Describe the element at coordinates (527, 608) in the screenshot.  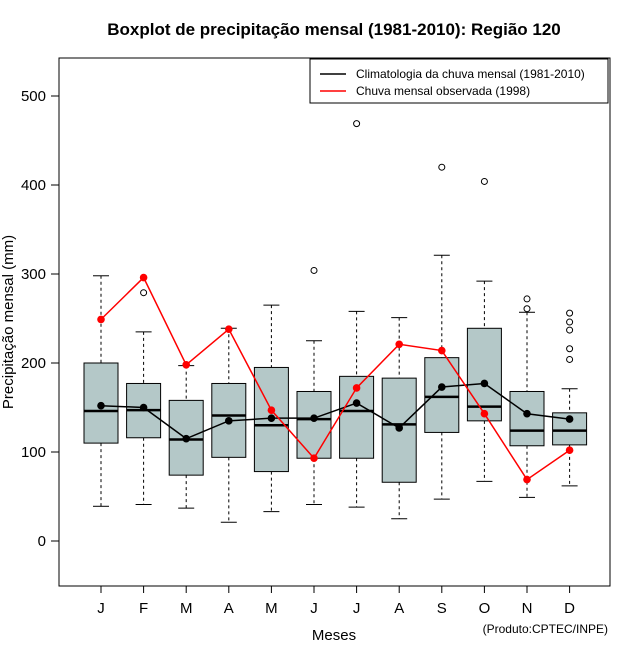
I see `x-tick-label: N` at that location.